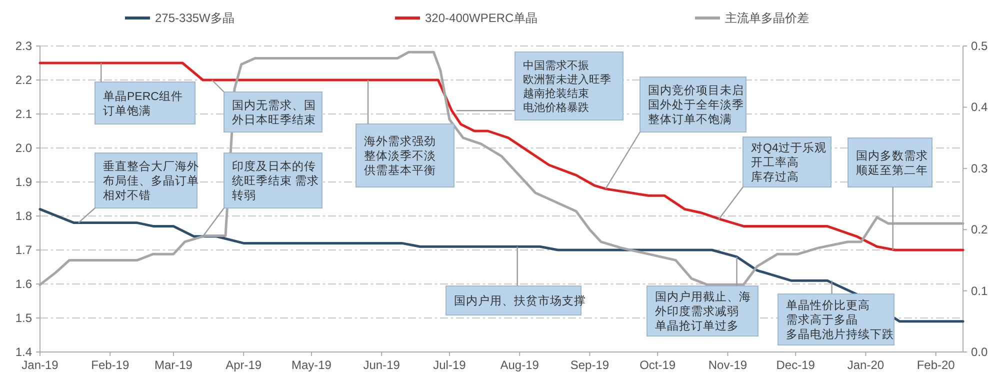 The width and height of the screenshot is (1000, 392). I want to click on y-tick-label: 1.8, so click(23, 216).